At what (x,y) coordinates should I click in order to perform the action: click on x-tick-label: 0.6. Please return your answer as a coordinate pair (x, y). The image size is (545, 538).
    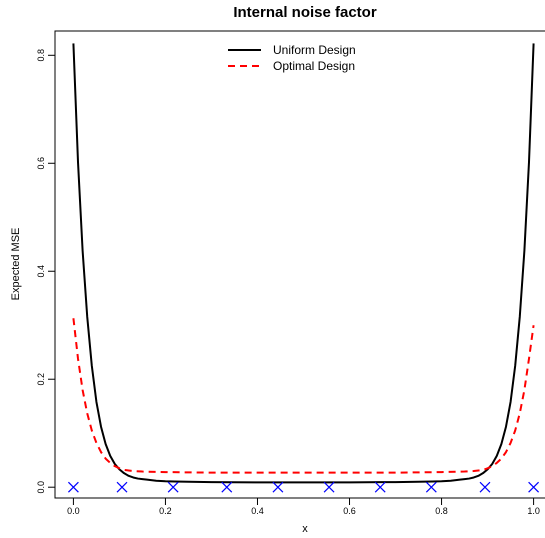
    Looking at the image, I should click on (349, 511).